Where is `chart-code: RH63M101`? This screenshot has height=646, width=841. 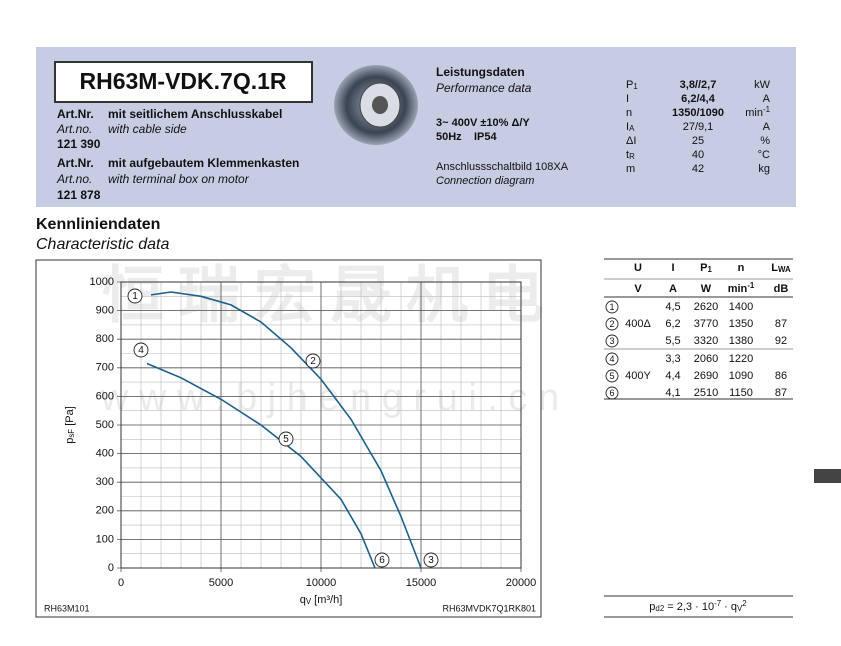 chart-code: RH63M101 is located at coordinates (67, 608).